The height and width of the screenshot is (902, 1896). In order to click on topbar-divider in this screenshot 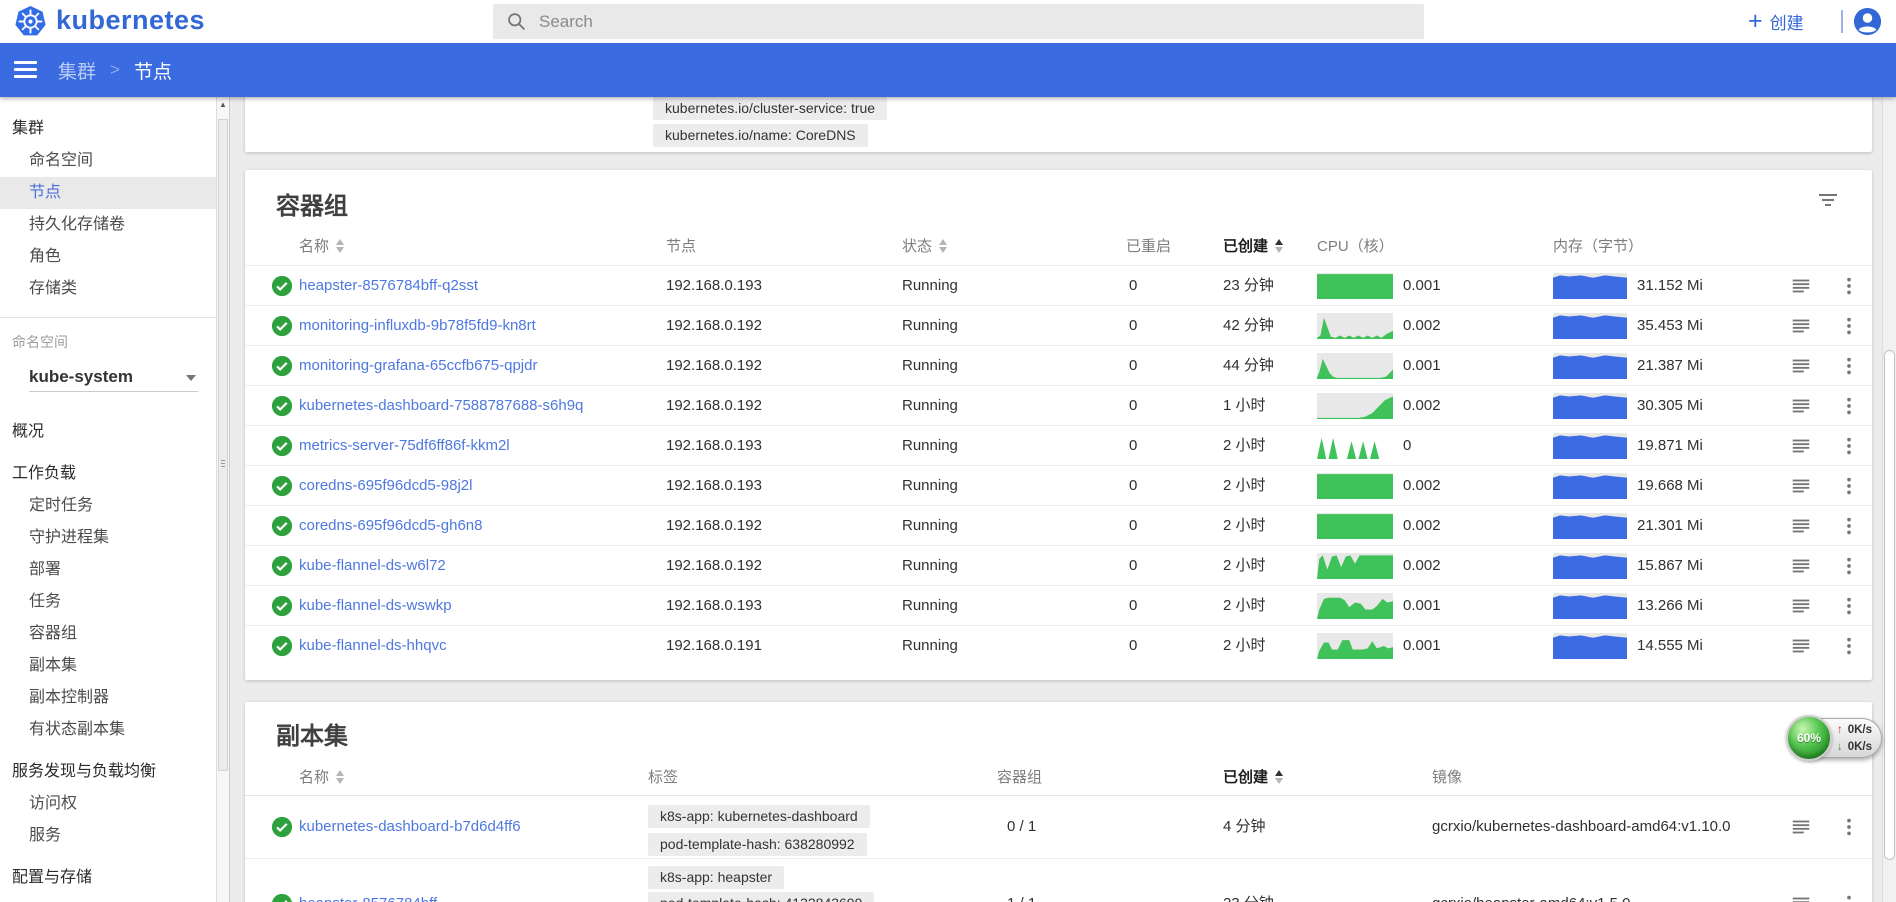, I will do `click(1842, 21)`.